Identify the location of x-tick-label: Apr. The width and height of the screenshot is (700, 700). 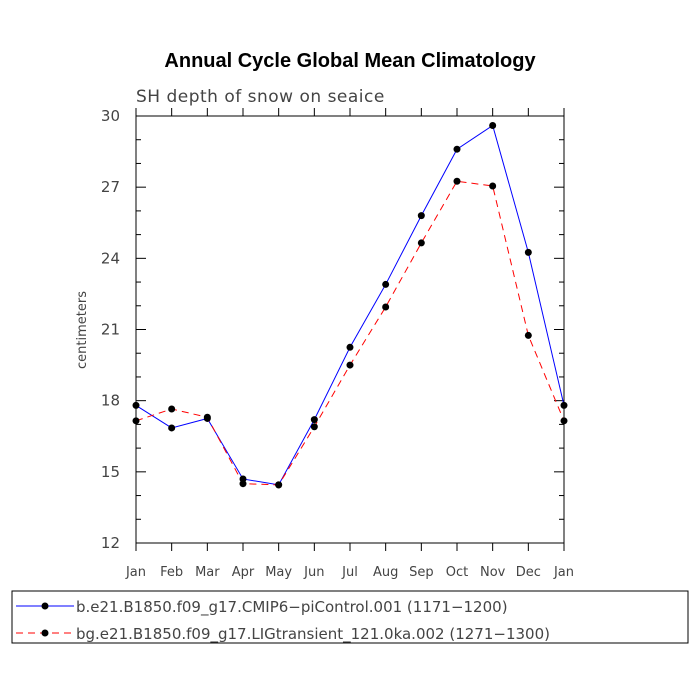
(243, 572).